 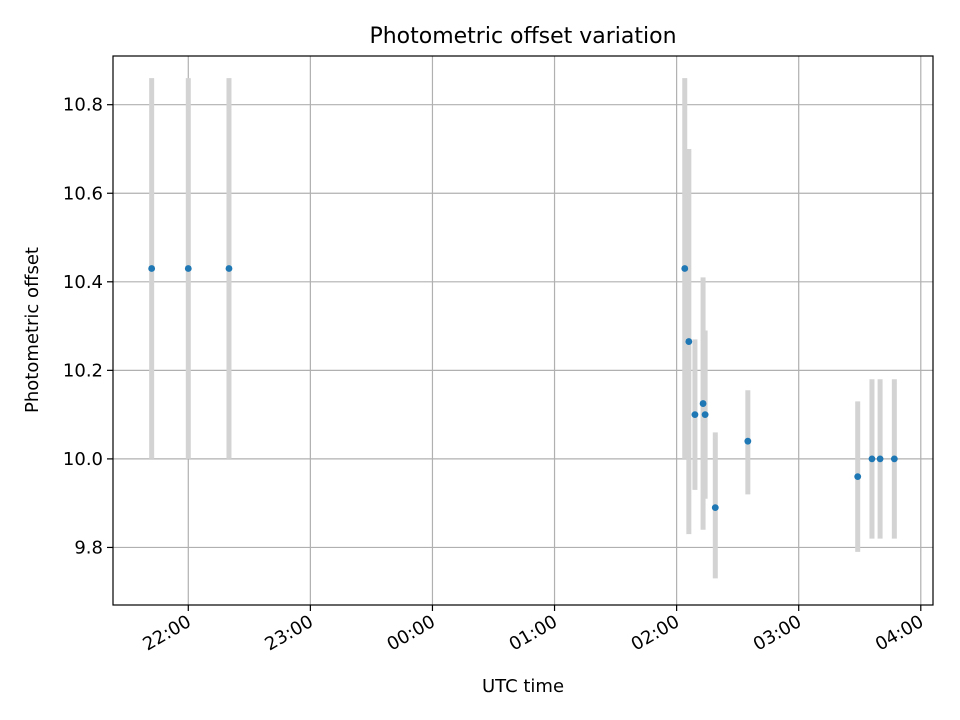 What do you see at coordinates (522, 36) in the screenshot?
I see `chart-title: Photometric offset variation` at bounding box center [522, 36].